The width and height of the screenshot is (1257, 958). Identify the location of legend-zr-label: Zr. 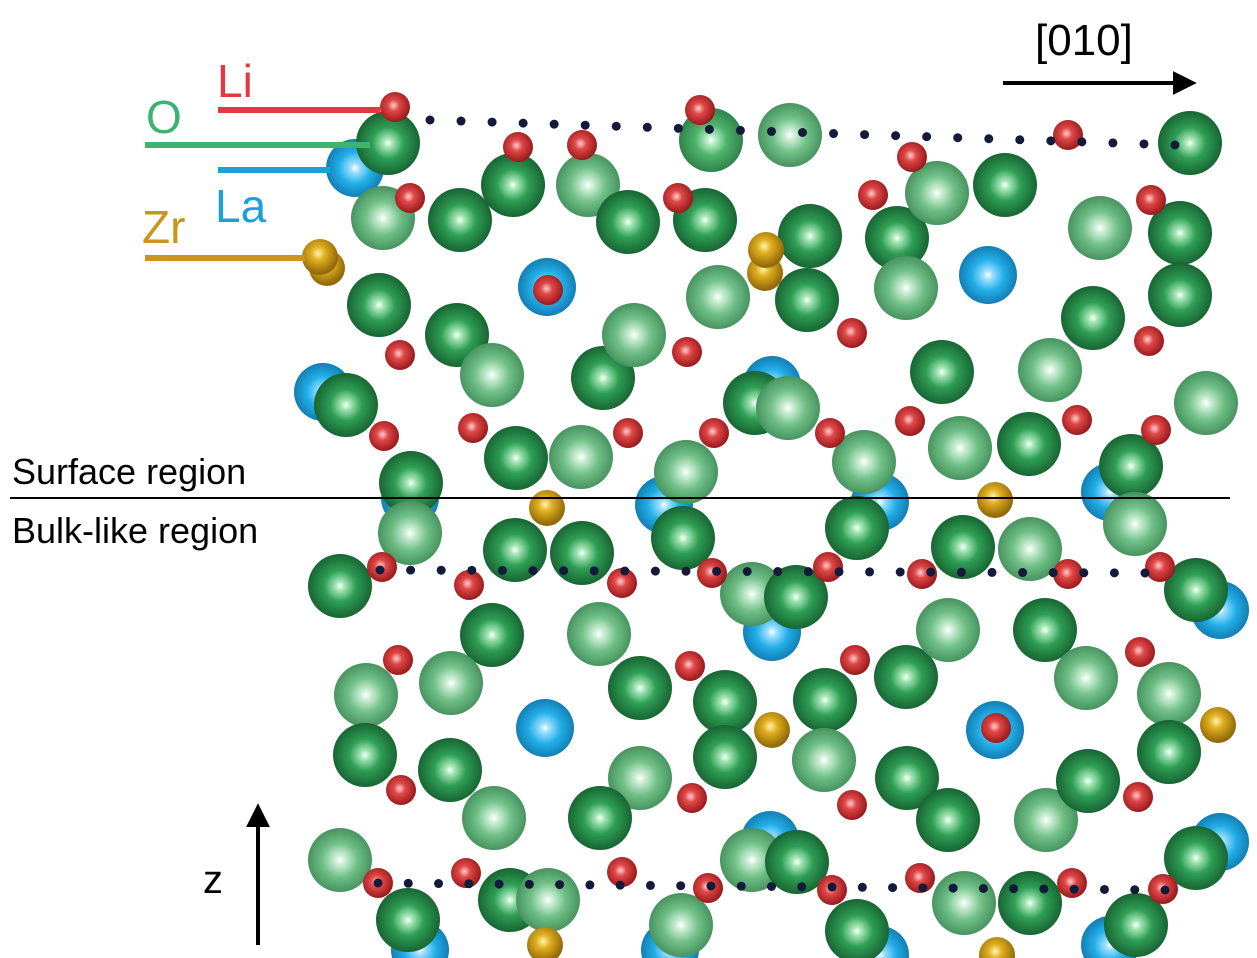
(163, 227).